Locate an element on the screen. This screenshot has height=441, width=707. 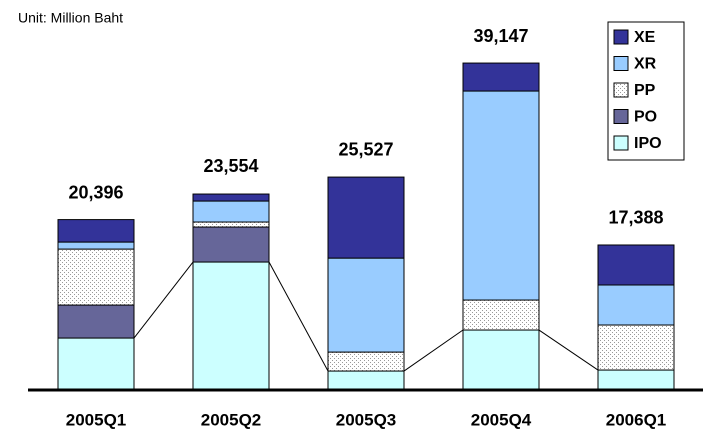
x-tick-label: 2005Q3 is located at coordinates (366, 419).